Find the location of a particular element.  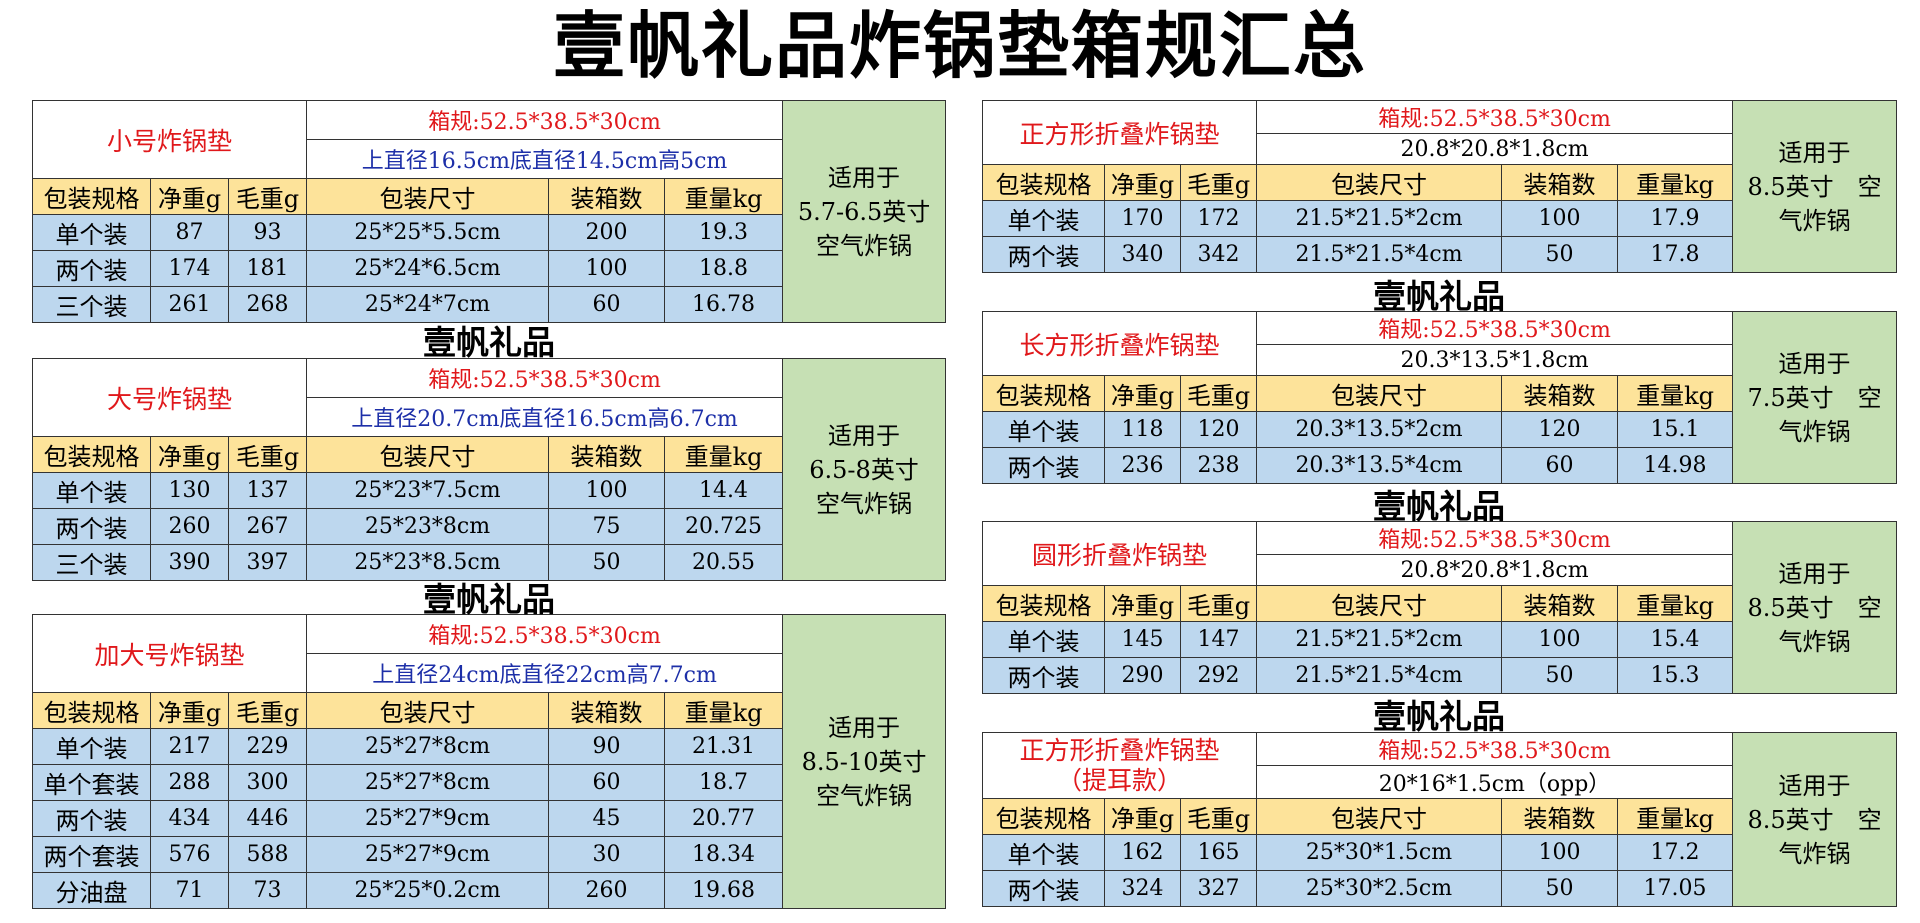

fit-note-line: 气炸锅 is located at coordinates (1814, 431).